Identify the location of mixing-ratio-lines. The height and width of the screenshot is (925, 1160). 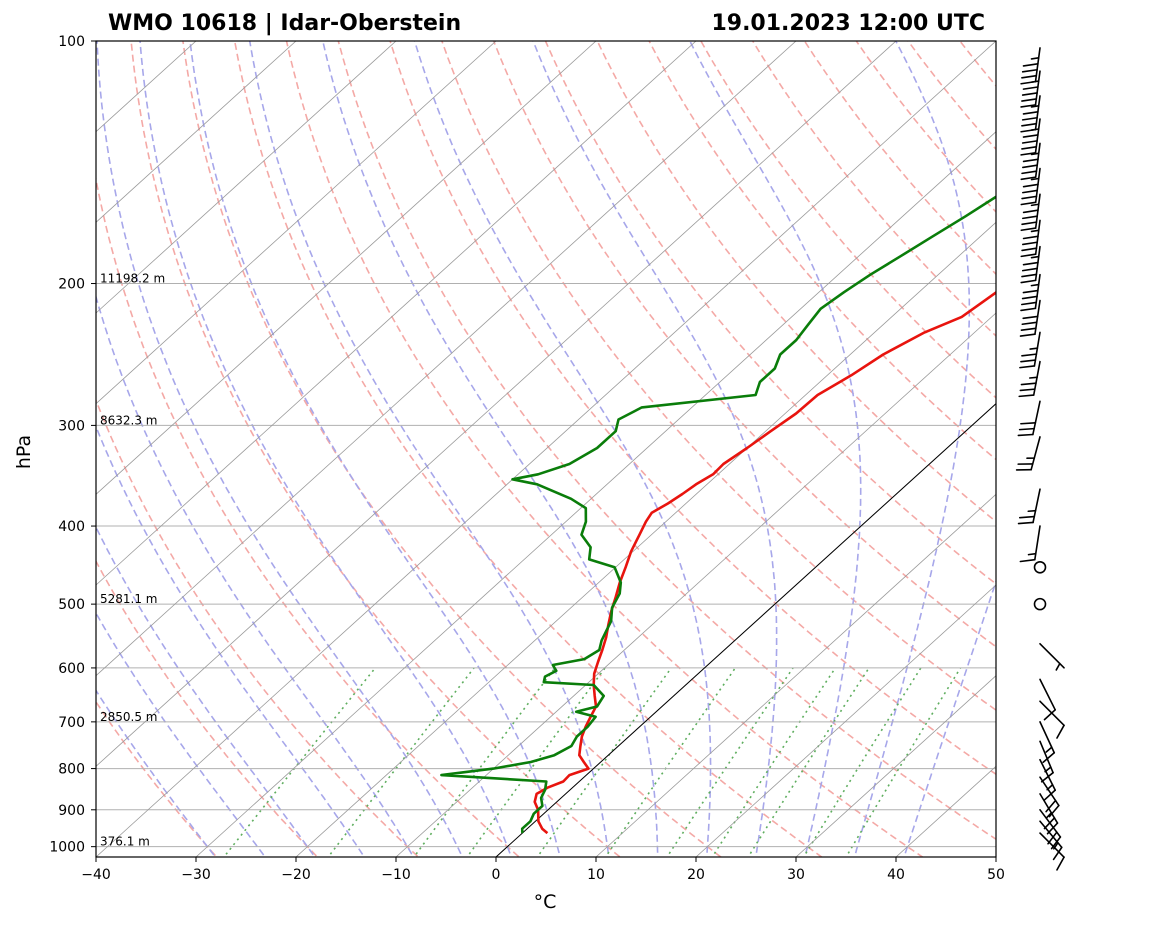
(592, 762).